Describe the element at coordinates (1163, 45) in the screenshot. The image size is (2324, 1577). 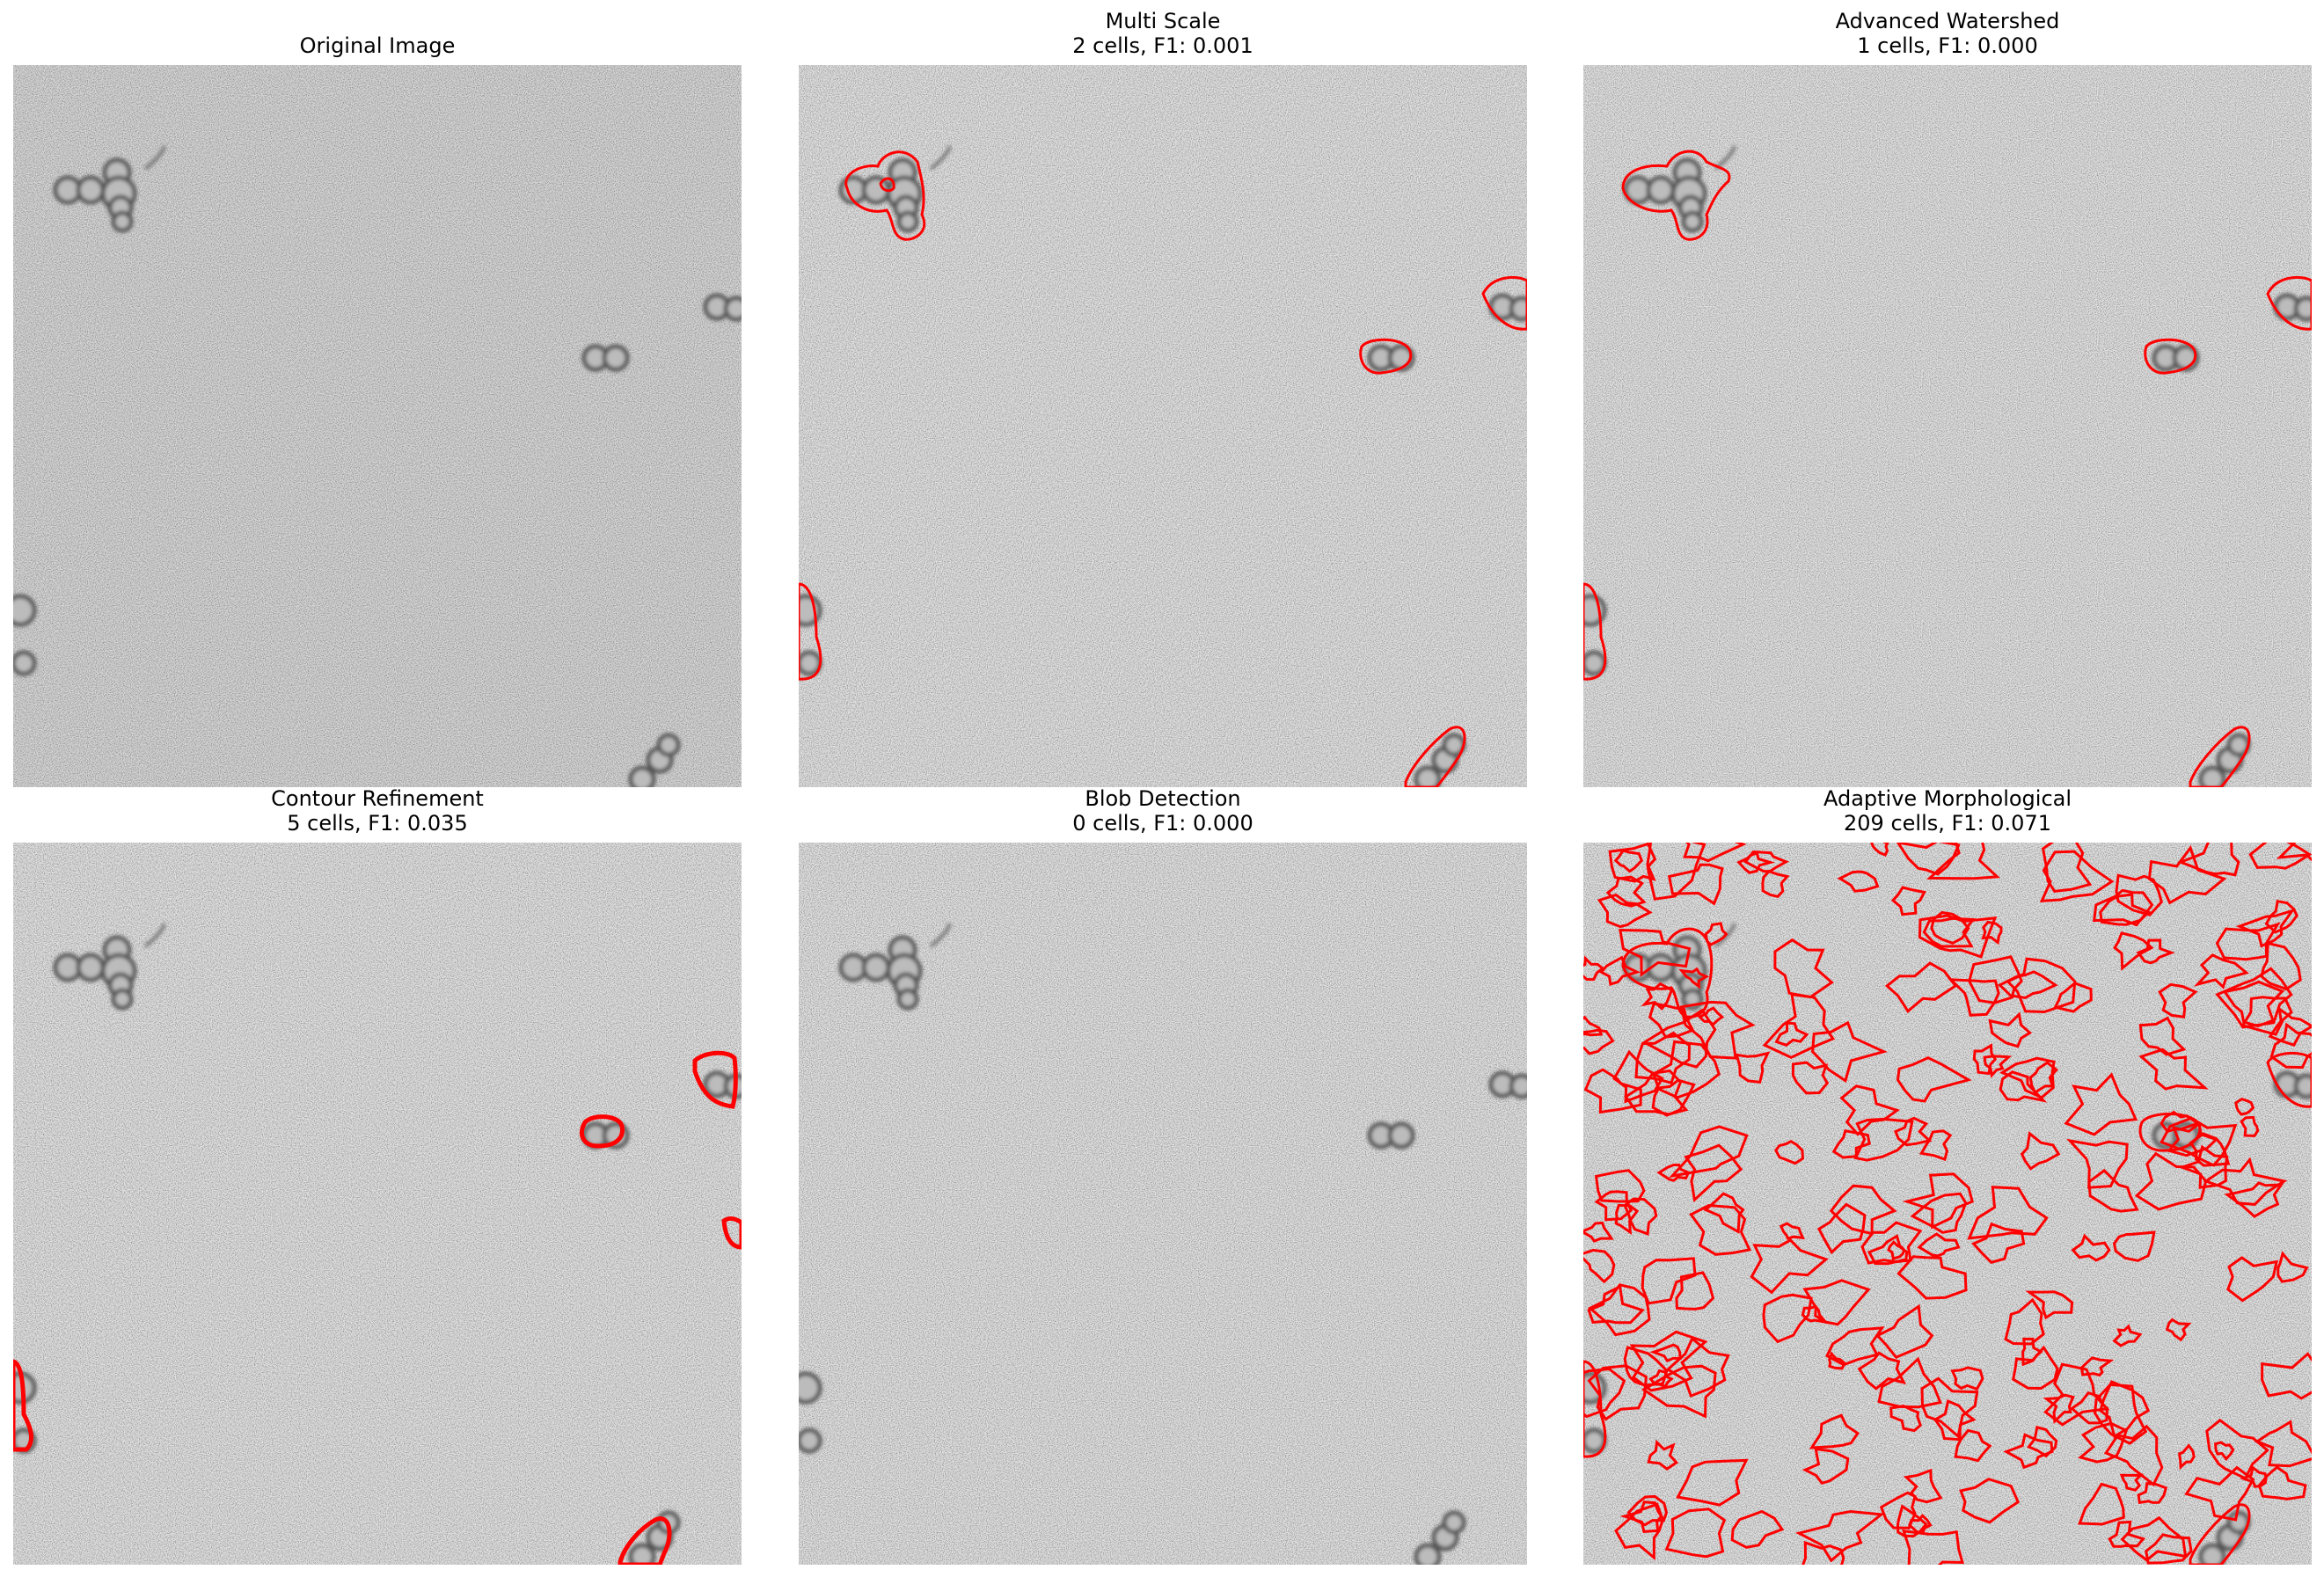
I see `panel-subtitle-line: 2 cells, F1: 0.001` at that location.